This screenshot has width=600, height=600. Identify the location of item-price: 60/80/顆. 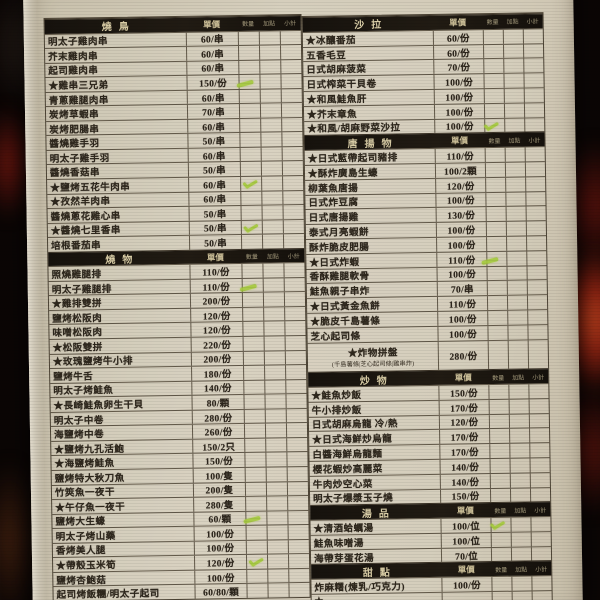
(221, 593).